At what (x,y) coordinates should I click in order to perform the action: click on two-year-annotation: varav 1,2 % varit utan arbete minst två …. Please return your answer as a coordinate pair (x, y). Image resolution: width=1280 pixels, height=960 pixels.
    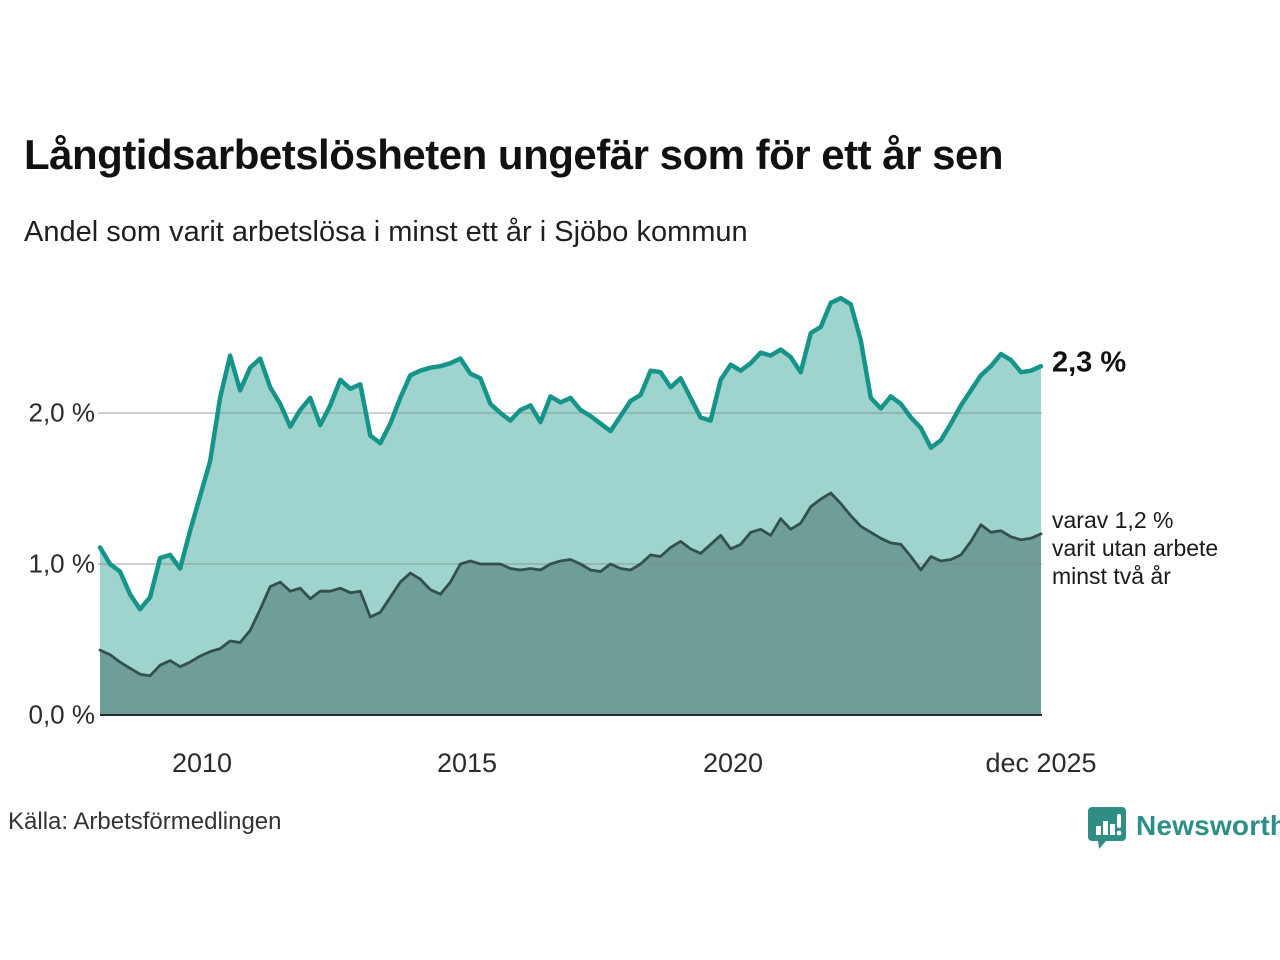
    Looking at the image, I should click on (1135, 548).